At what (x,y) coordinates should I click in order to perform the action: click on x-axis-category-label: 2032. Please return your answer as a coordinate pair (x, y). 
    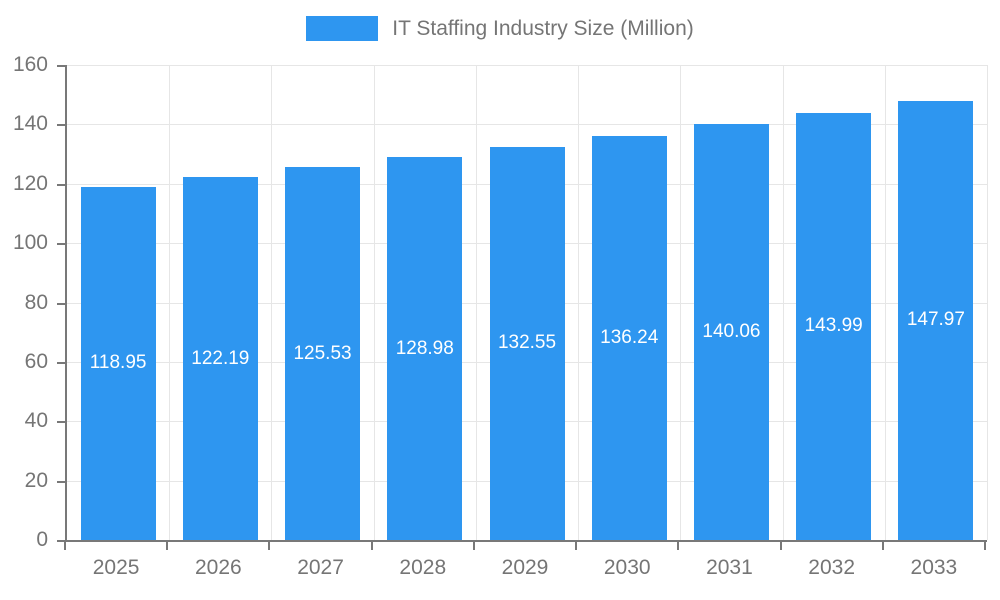
    Looking at the image, I should click on (832, 567).